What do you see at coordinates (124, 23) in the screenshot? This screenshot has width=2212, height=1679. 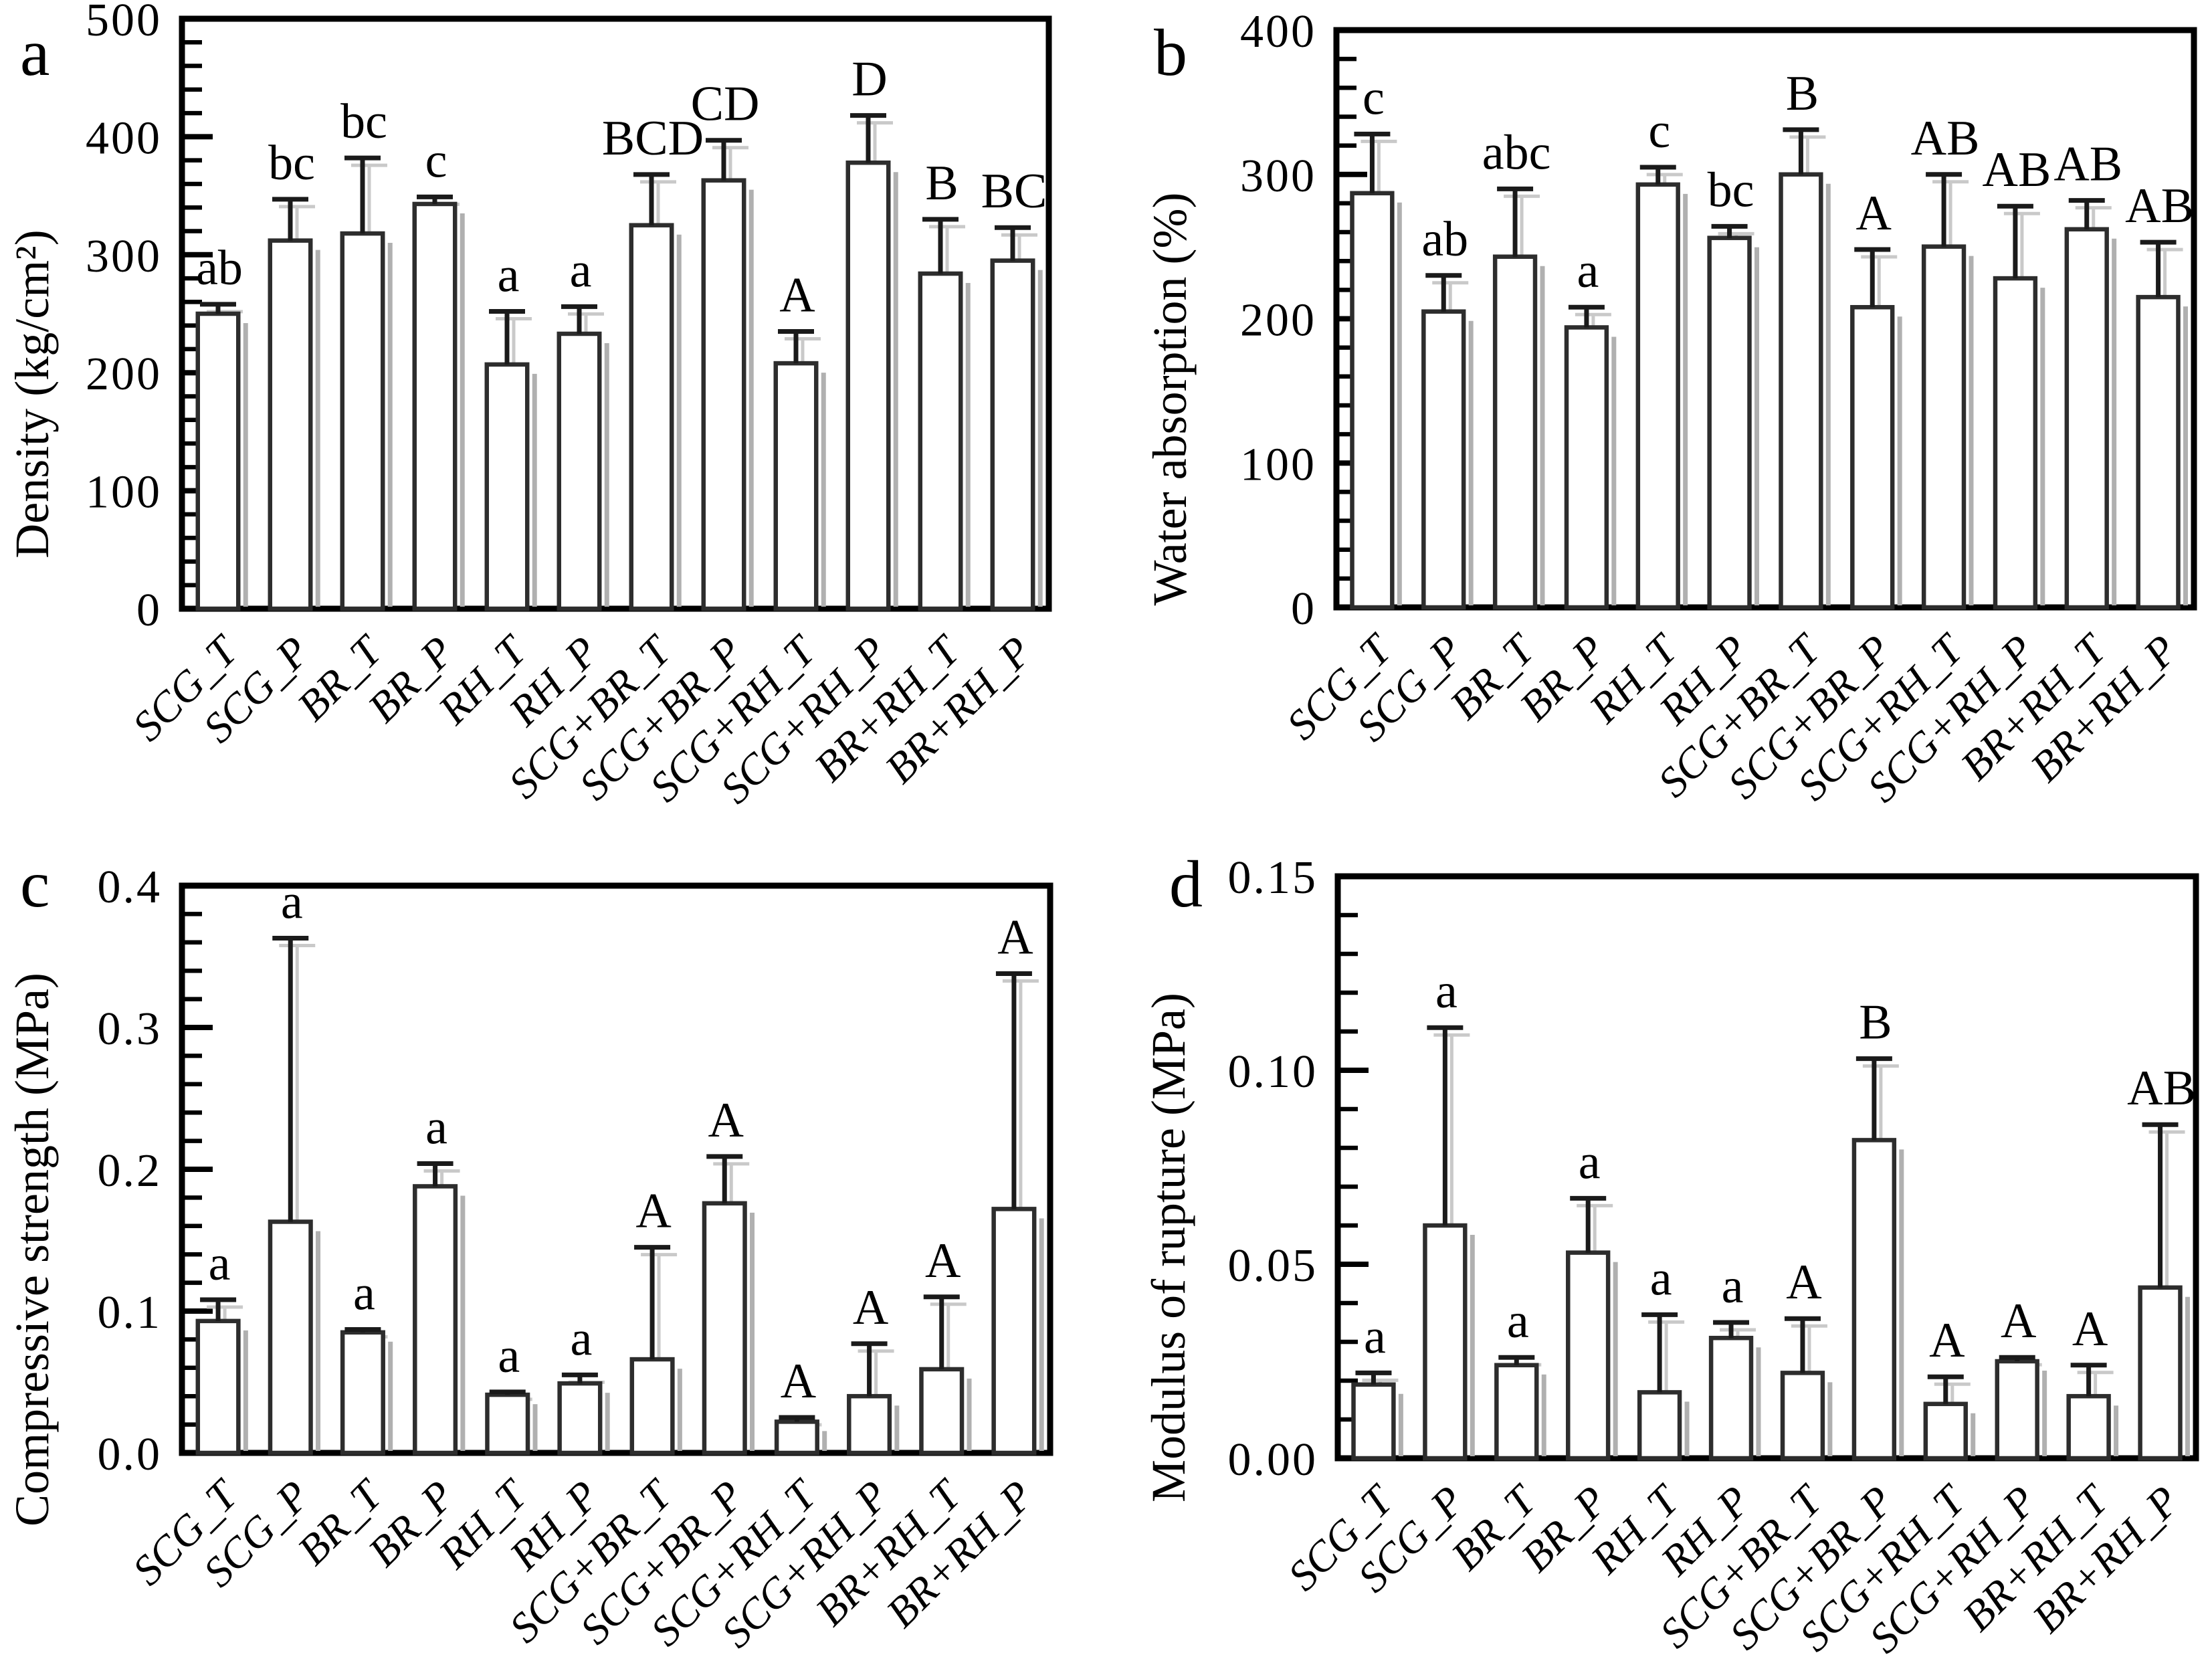 I see `y-tick-label: 500` at bounding box center [124, 23].